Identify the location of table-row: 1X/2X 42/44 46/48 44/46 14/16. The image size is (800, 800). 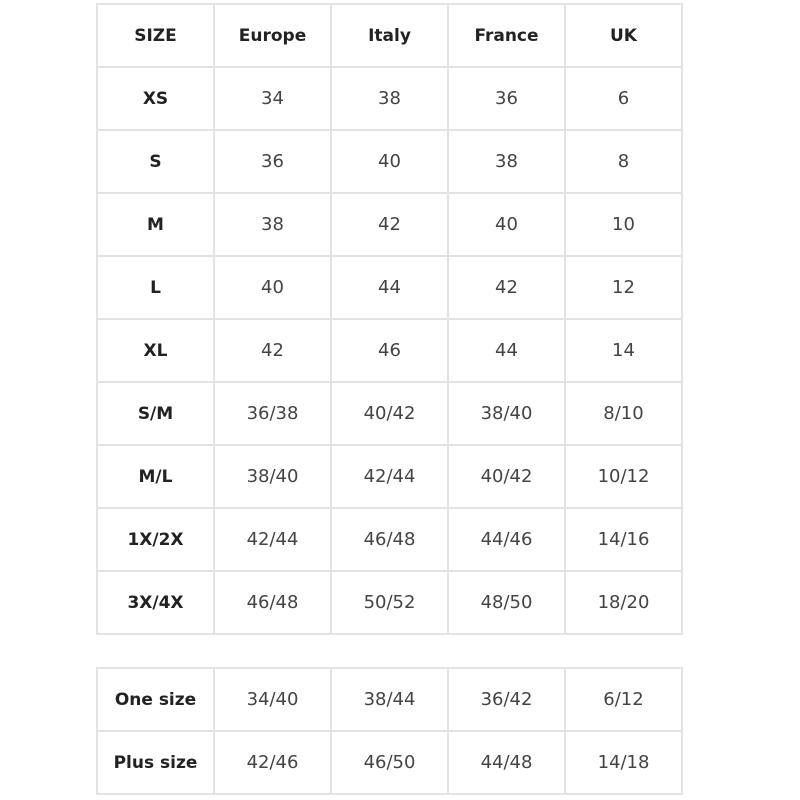
(389, 539).